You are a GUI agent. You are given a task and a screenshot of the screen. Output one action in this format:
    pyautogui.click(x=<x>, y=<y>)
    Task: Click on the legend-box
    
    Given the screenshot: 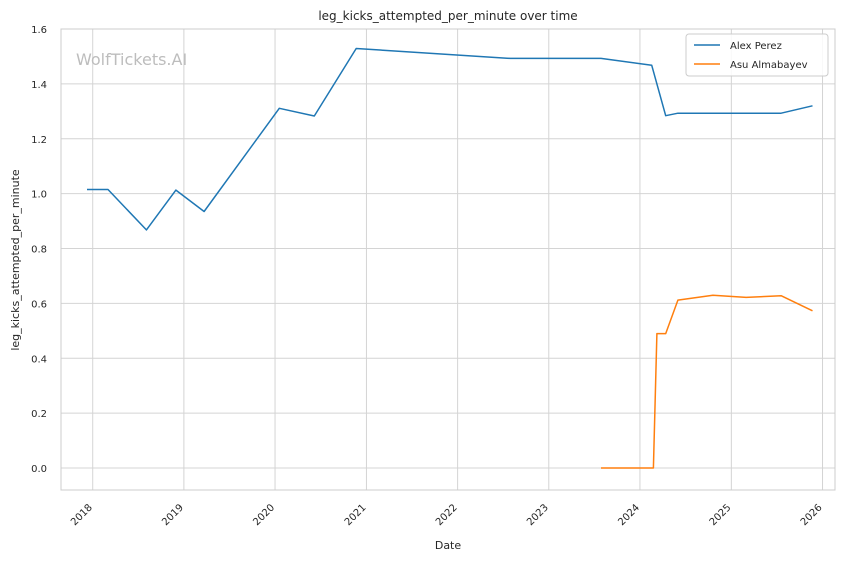 What is the action you would take?
    pyautogui.click(x=757, y=55)
    